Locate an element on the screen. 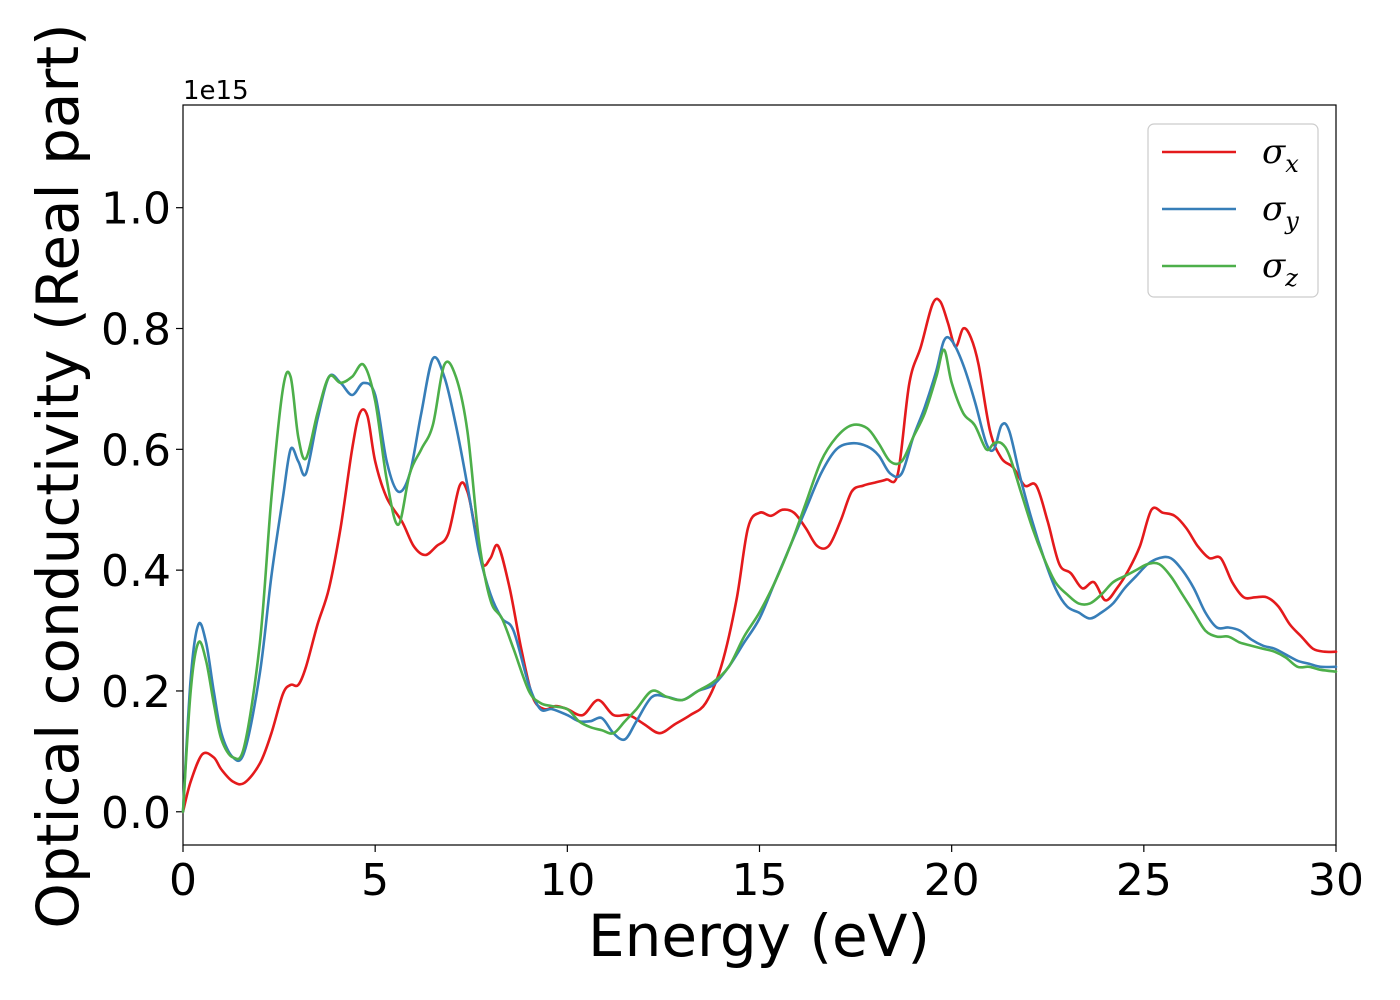 This screenshot has width=1400, height=1000. x-tick-label: 15 is located at coordinates (760, 880).